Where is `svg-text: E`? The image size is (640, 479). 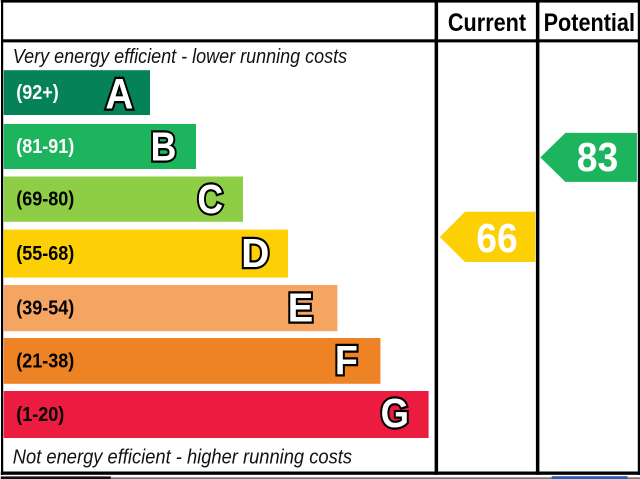
svg-text: E is located at coordinates (300, 308).